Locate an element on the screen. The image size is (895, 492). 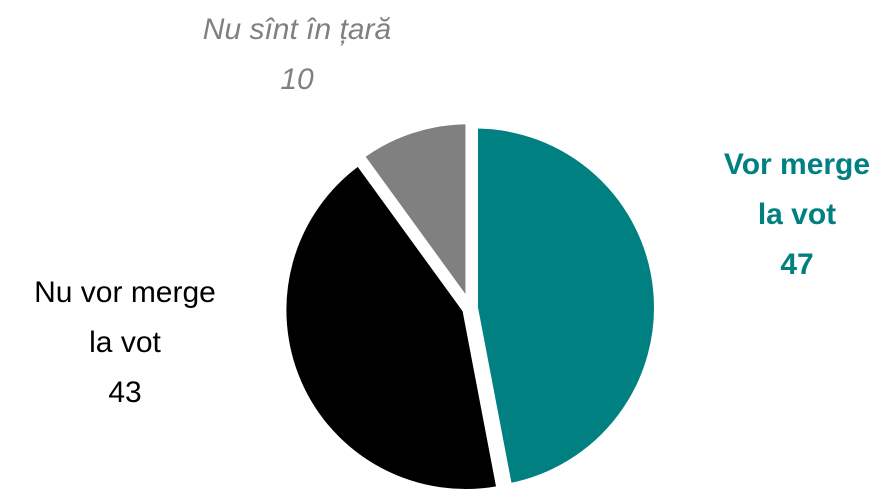
category-label: Vor merge la vot is located at coordinates (797, 189).